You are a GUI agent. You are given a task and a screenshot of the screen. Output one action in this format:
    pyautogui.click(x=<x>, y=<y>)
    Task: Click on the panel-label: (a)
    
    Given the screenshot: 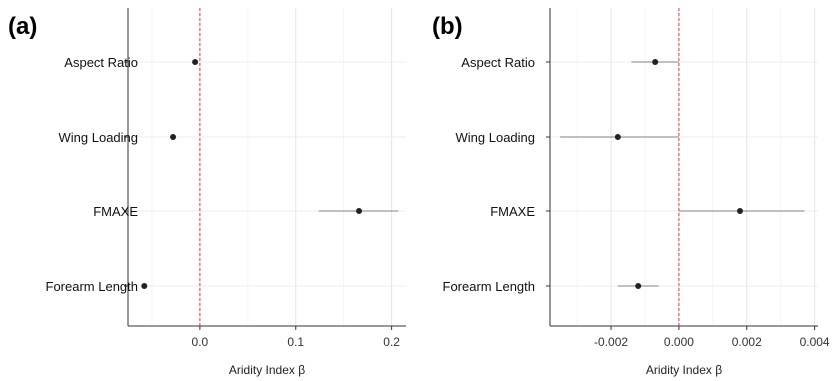 What is the action you would take?
    pyautogui.click(x=22, y=26)
    